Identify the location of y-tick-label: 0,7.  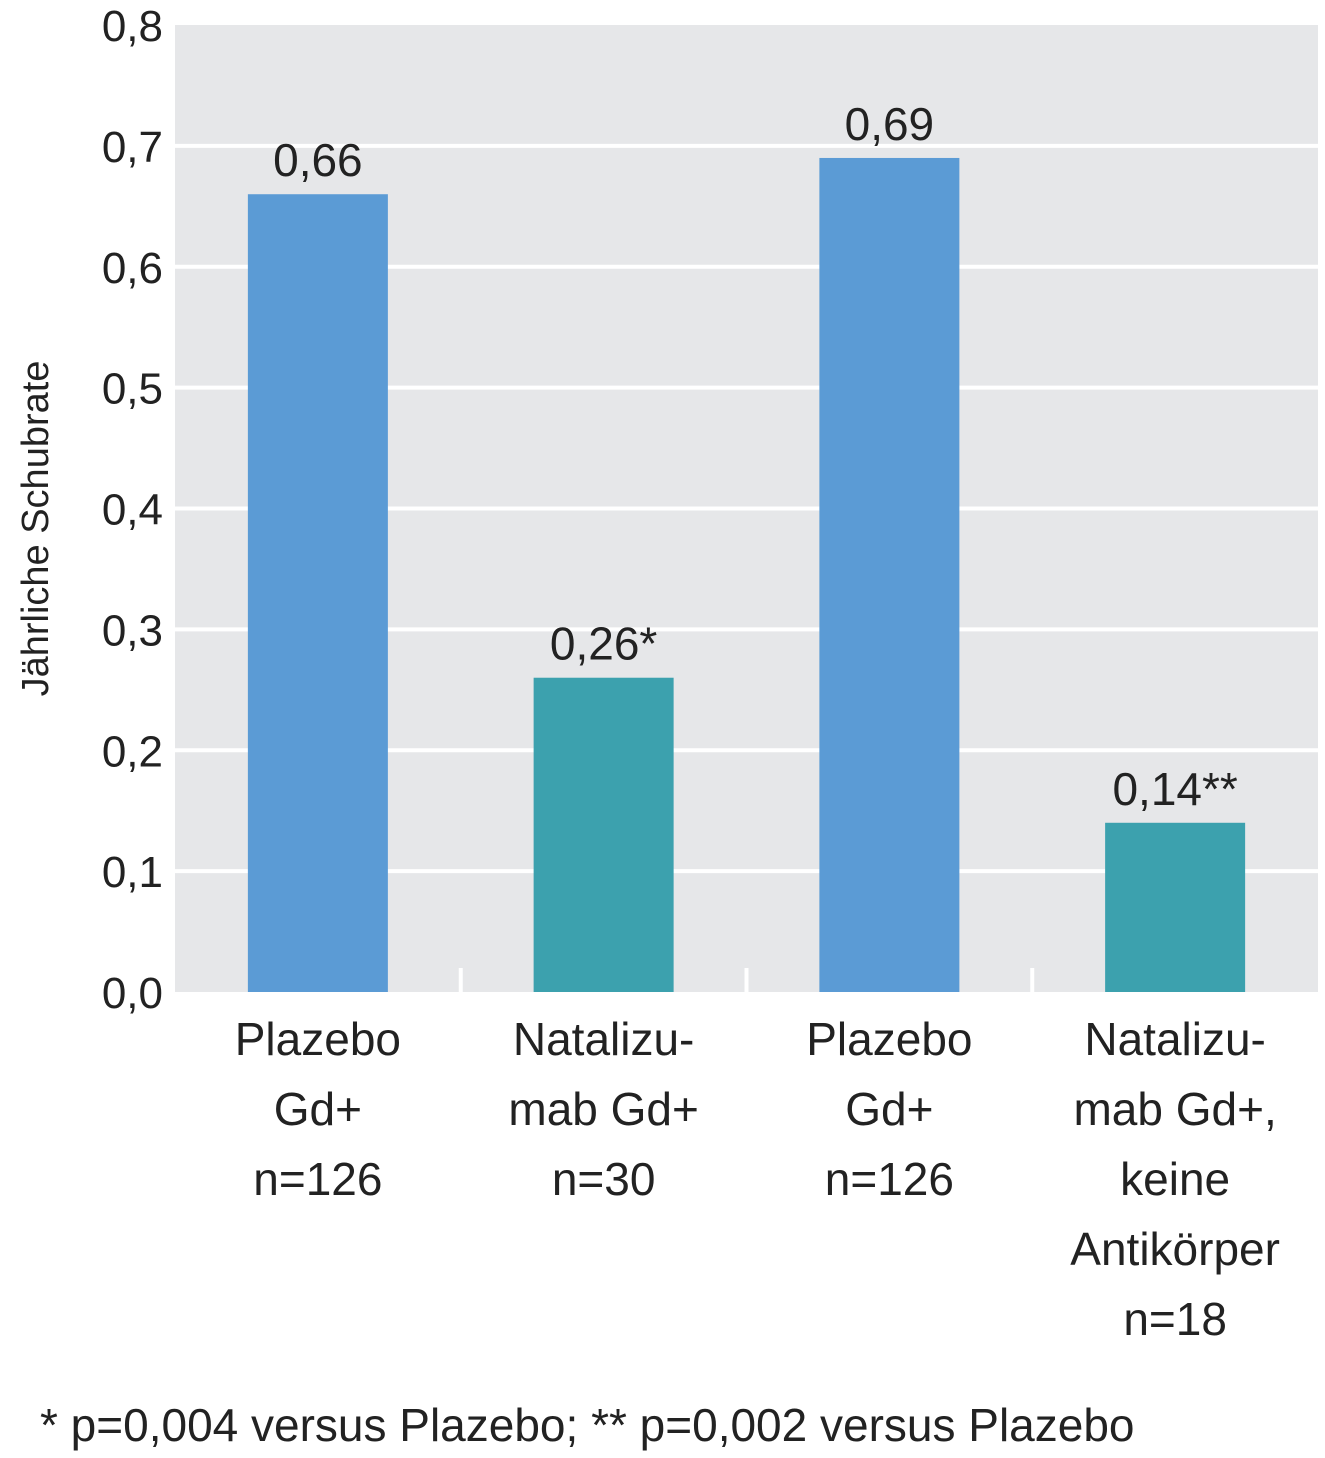
(132, 147).